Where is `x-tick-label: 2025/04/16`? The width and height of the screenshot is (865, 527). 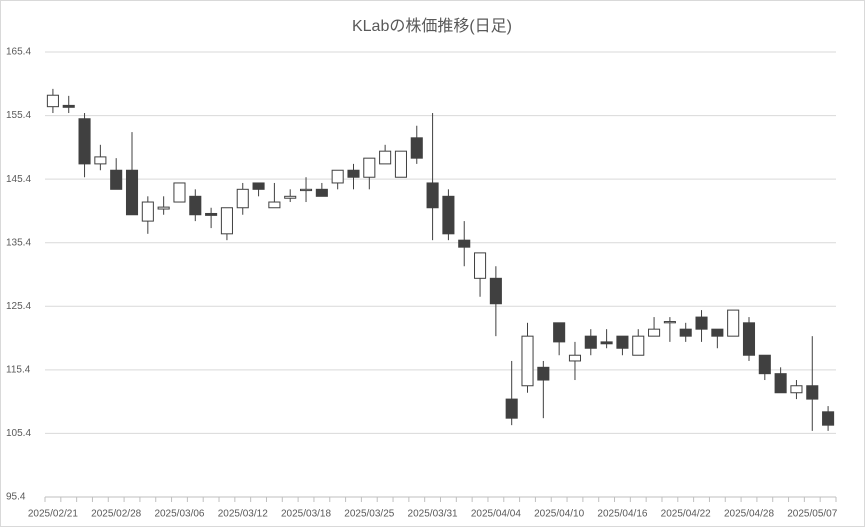 x-tick-label: 2025/04/16 is located at coordinates (622, 514).